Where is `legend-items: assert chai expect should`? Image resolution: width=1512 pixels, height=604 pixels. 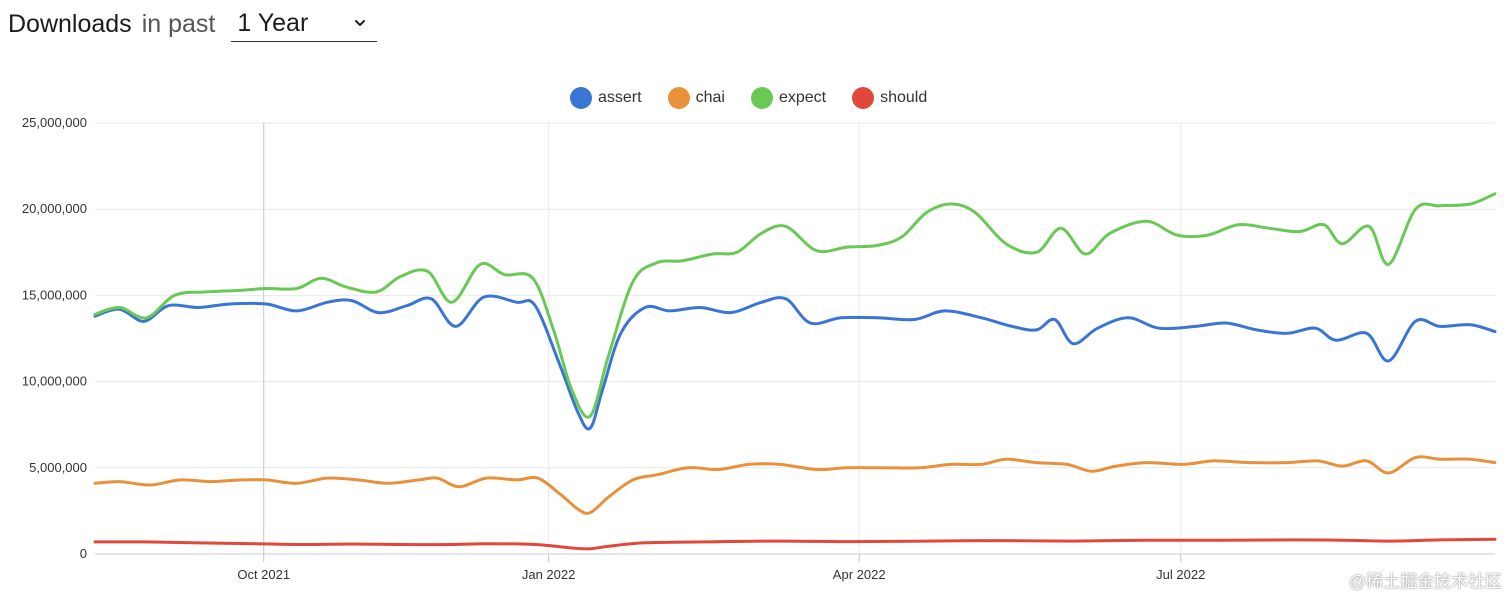
legend-items: assert chai expect should is located at coordinates (748, 98).